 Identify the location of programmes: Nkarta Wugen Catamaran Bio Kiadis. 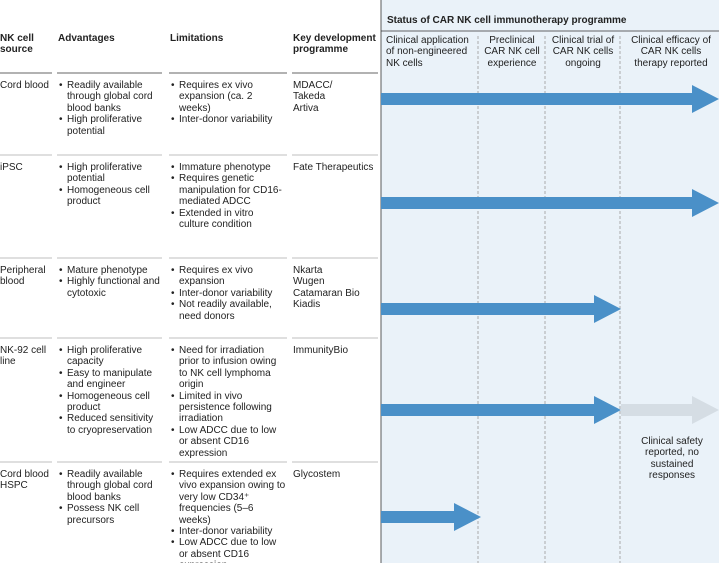
(336, 288).